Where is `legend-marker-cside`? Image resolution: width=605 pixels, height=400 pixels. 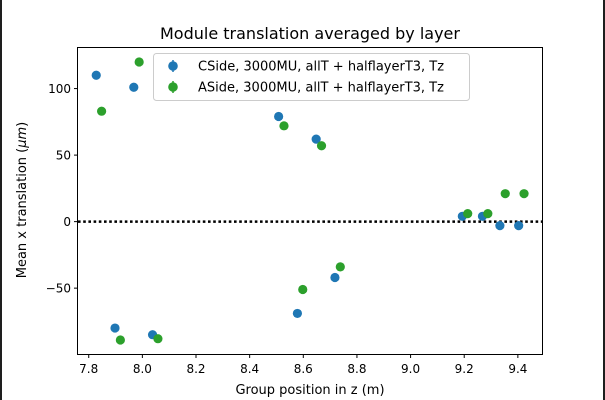 legend-marker-cside is located at coordinates (173, 66).